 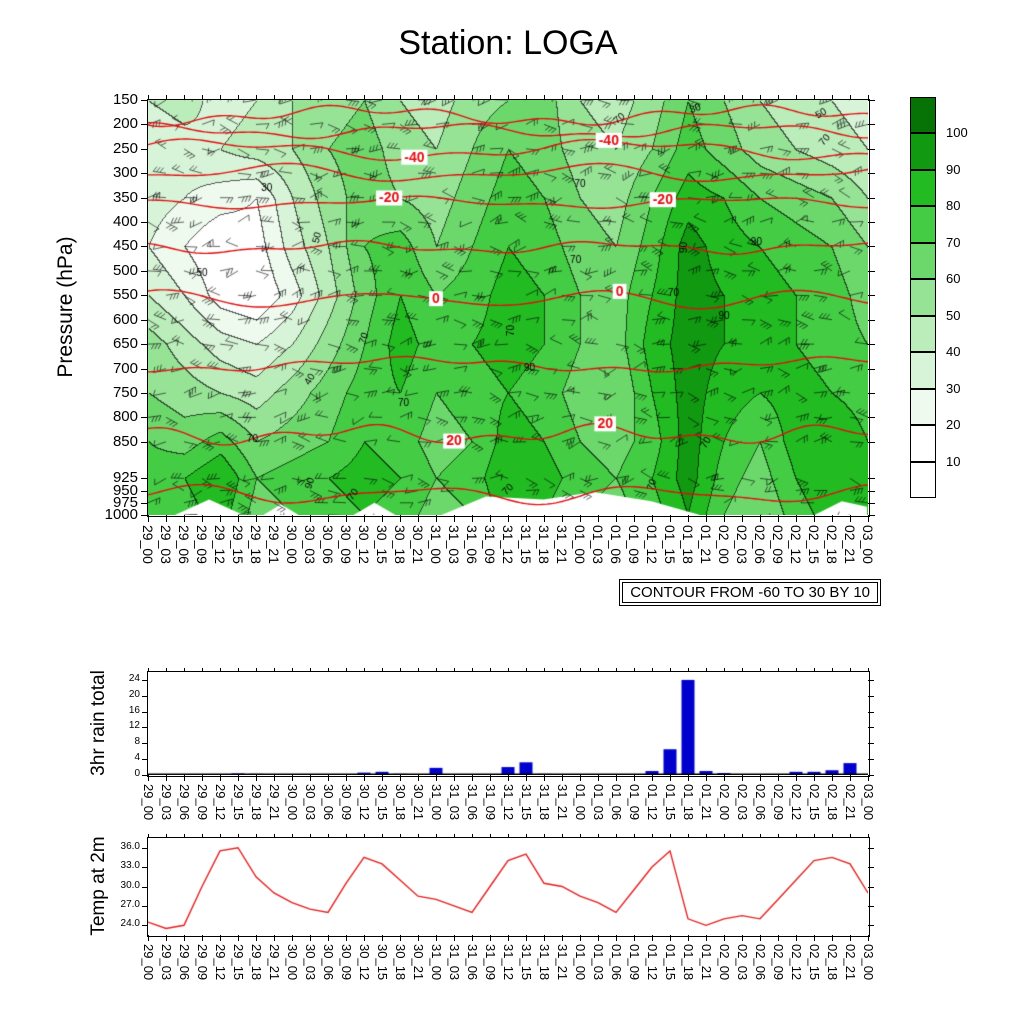 I want to click on x-tick-label: 01_09, so click(x=634, y=962).